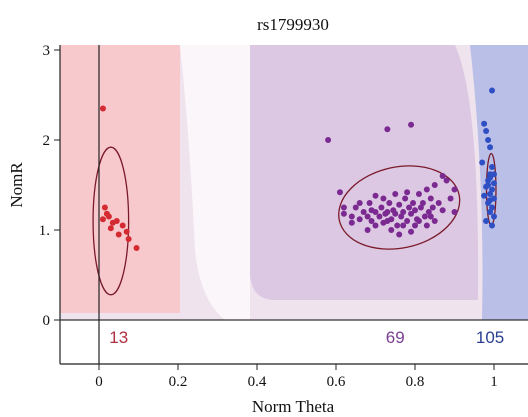 The height and width of the screenshot is (417, 528). Describe the element at coordinates (118, 337) in the screenshot. I see `cluster-count-aa: 13` at that location.